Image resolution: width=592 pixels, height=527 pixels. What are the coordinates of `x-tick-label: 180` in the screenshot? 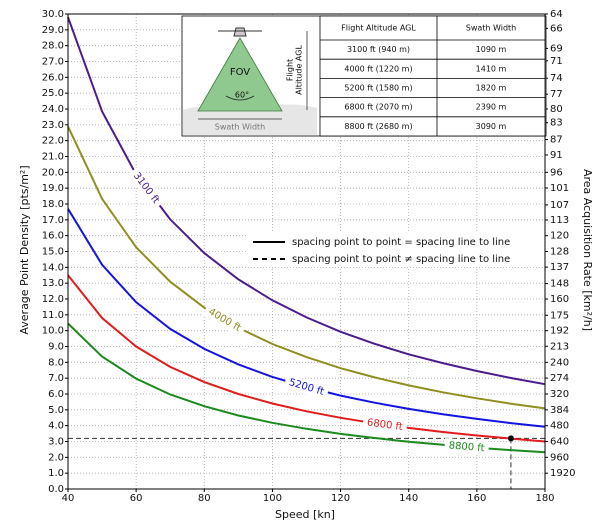 It's located at (544, 498).